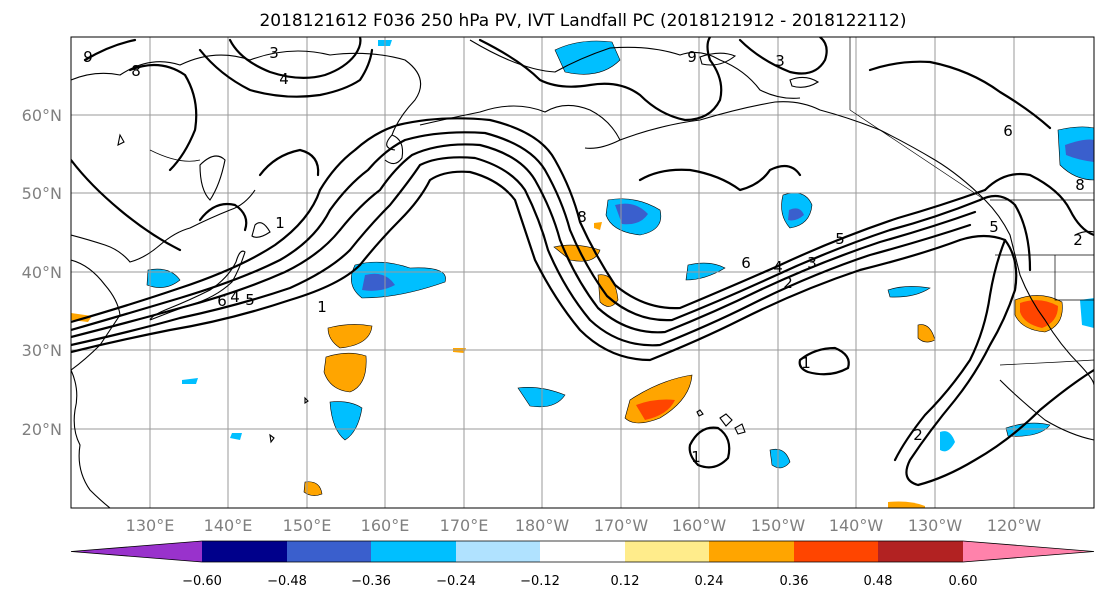 This screenshot has height=601, width=1105. Describe the element at coordinates (917, 155) in the screenshot. I see `border-alaska-panhandle` at that location.